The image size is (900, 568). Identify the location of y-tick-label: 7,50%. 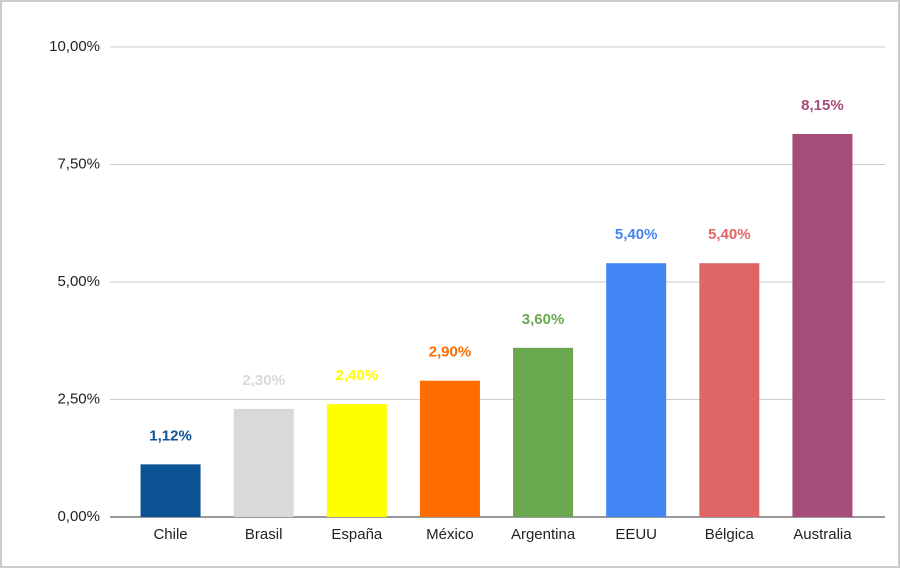
(78, 163).